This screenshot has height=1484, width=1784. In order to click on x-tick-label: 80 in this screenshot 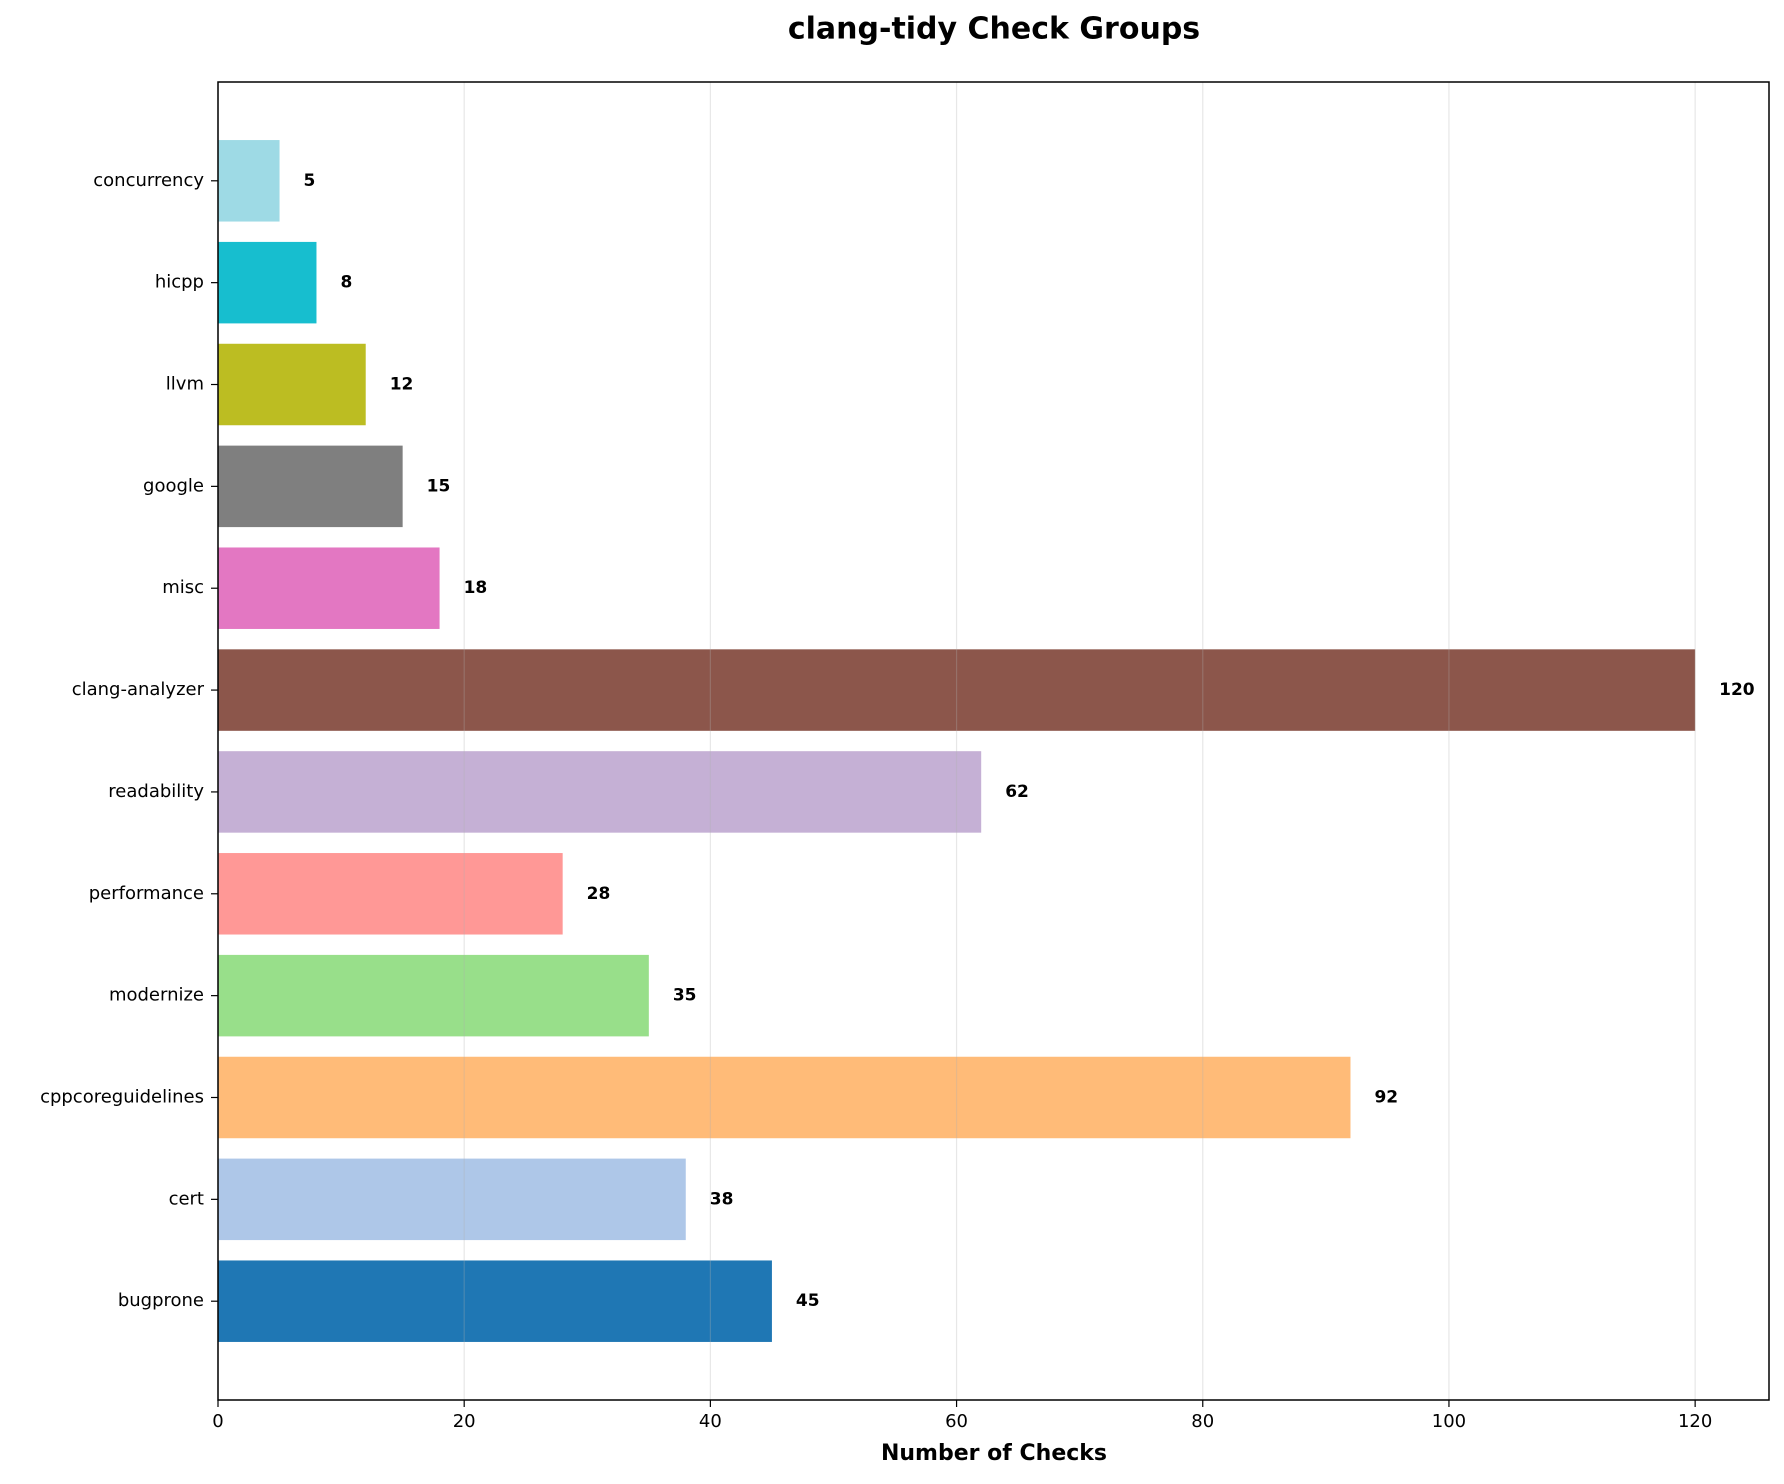, I will do `click(1202, 1421)`.